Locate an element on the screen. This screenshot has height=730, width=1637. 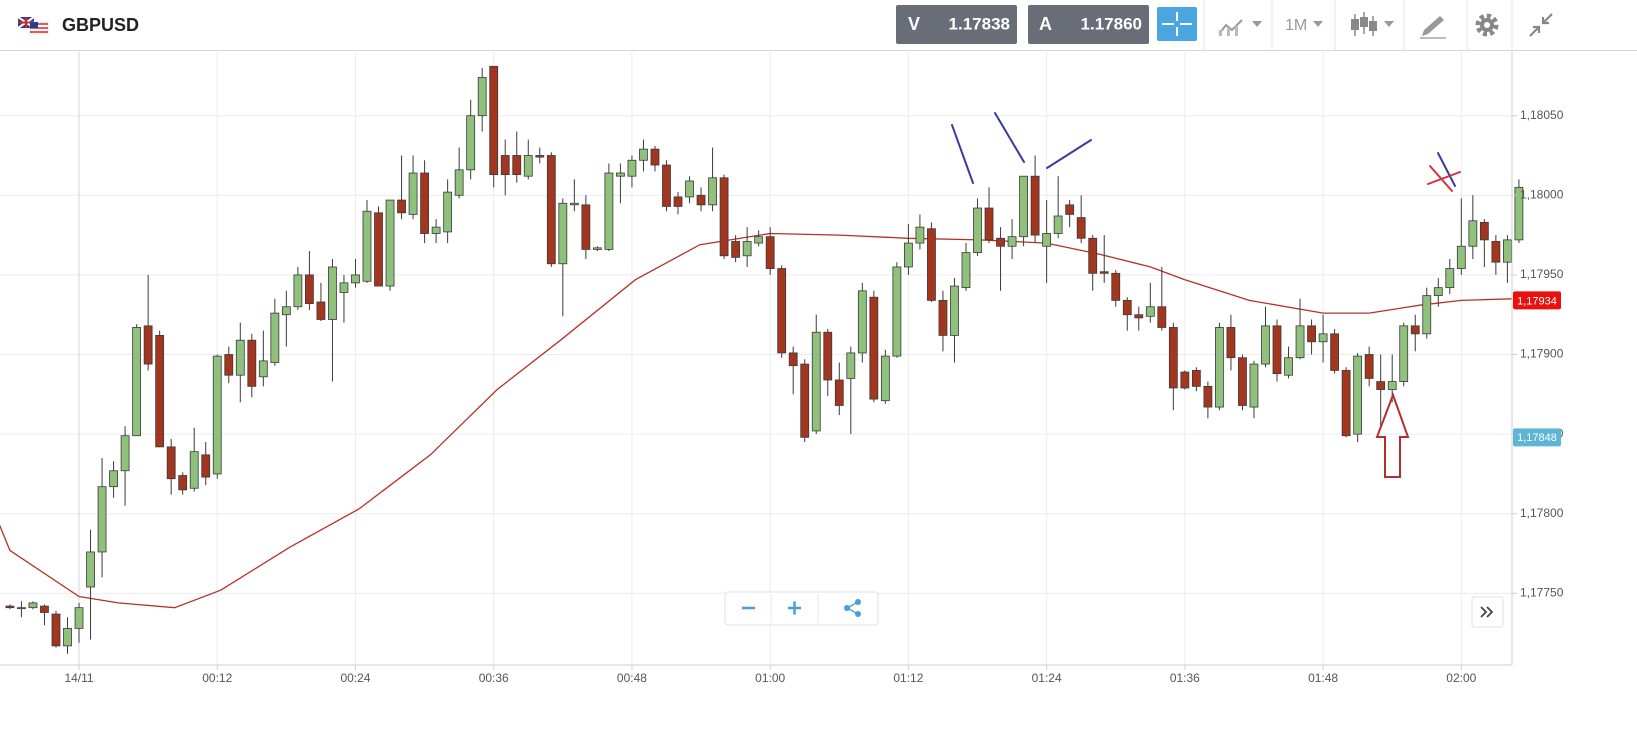
buy-price: 1.17860 is located at coordinates (1111, 23).